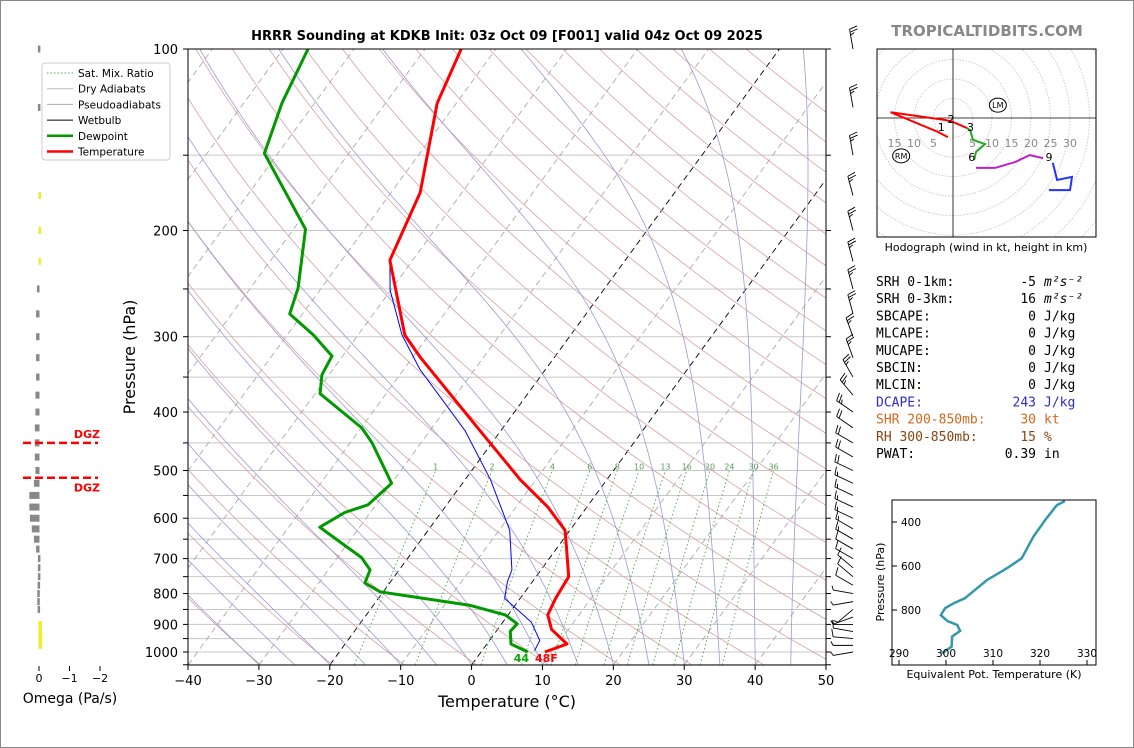 This screenshot has width=1134, height=748. Describe the element at coordinates (106, 111) in the screenshot. I see `legend-box` at that location.